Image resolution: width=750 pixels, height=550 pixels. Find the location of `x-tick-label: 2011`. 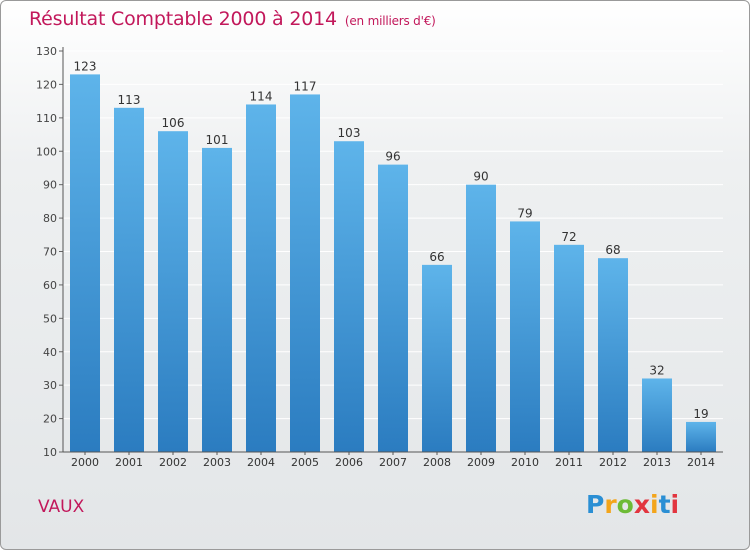

x-tick-label: 2011 is located at coordinates (569, 462).